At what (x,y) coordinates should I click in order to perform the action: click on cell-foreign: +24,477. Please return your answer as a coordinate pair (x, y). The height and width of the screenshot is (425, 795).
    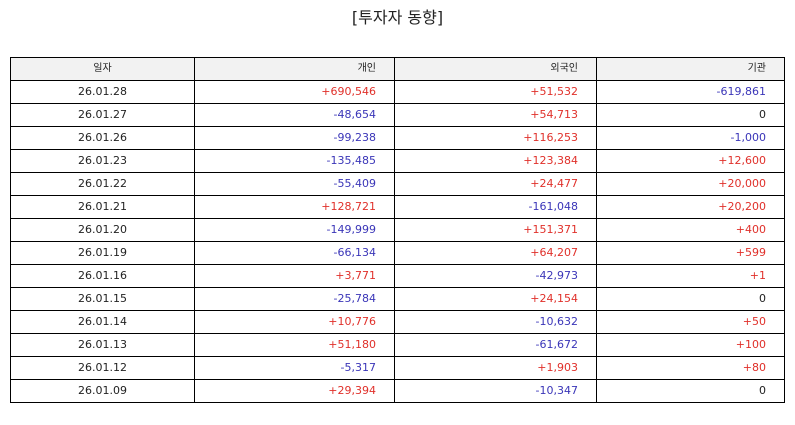
    Looking at the image, I should click on (495, 184).